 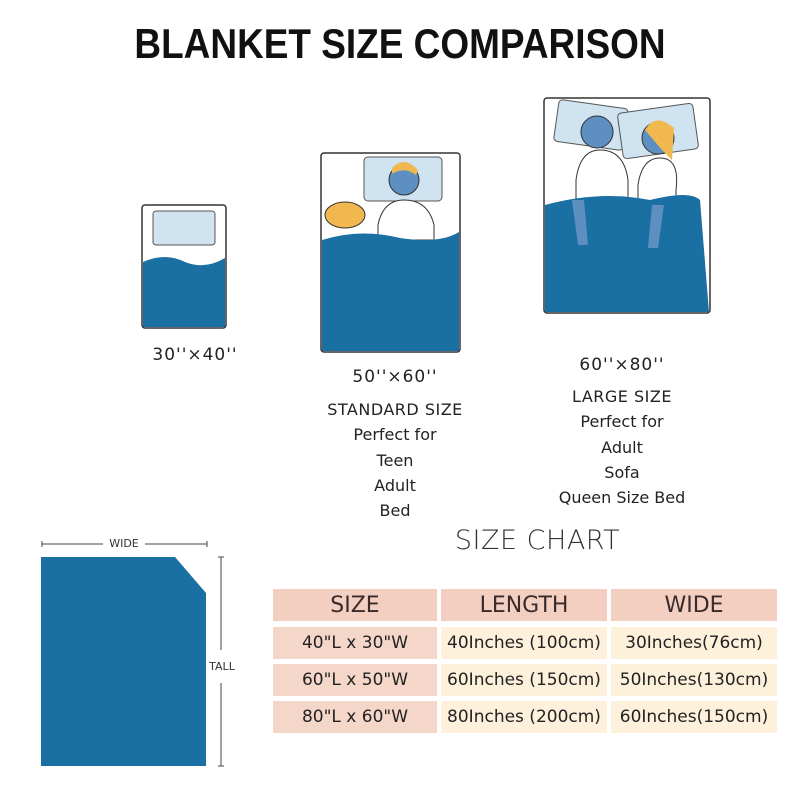 What do you see at coordinates (537, 540) in the screenshot?
I see `size-chart-title: SIZE CHART` at bounding box center [537, 540].